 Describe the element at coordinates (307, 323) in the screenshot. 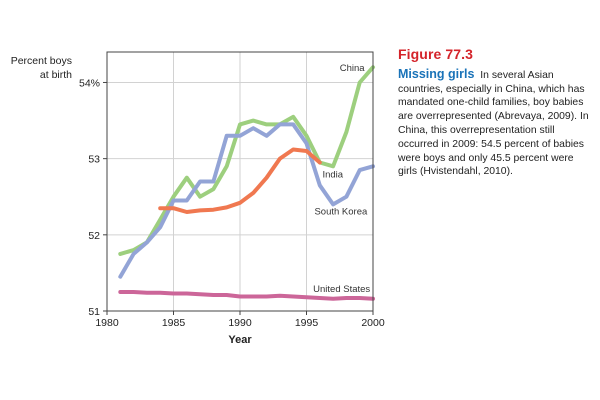

I see `x-tick-label: 1995` at that location.